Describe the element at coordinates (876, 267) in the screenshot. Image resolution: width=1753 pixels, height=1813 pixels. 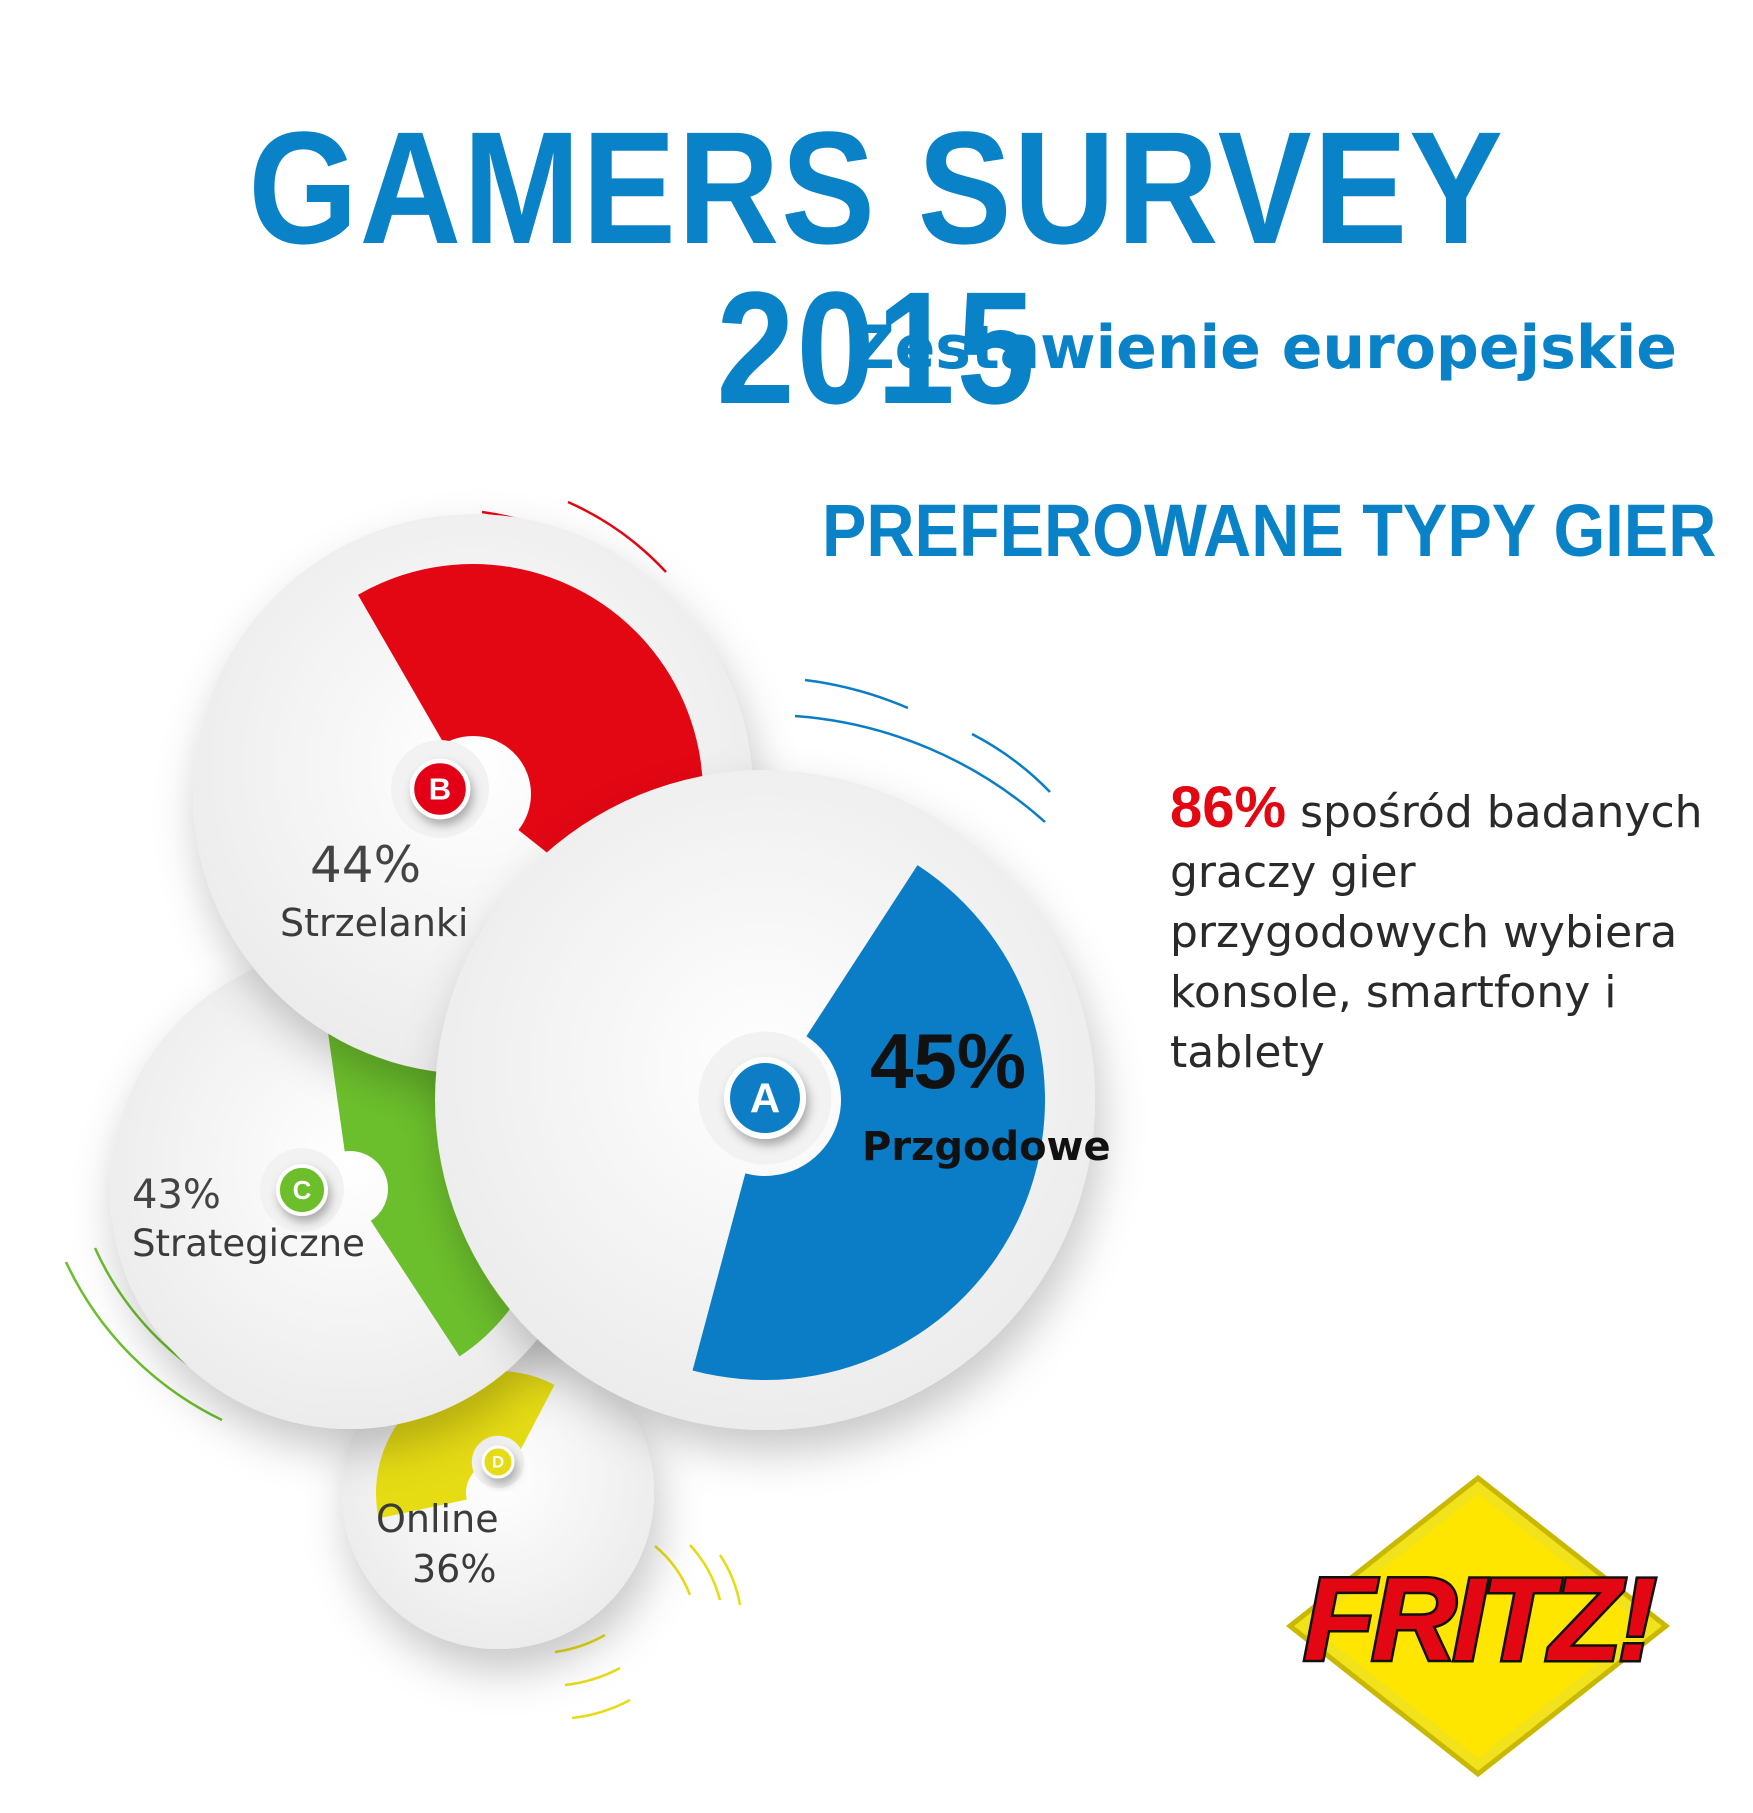
I see `page-title: GAMERS SURVEY 2015` at that location.